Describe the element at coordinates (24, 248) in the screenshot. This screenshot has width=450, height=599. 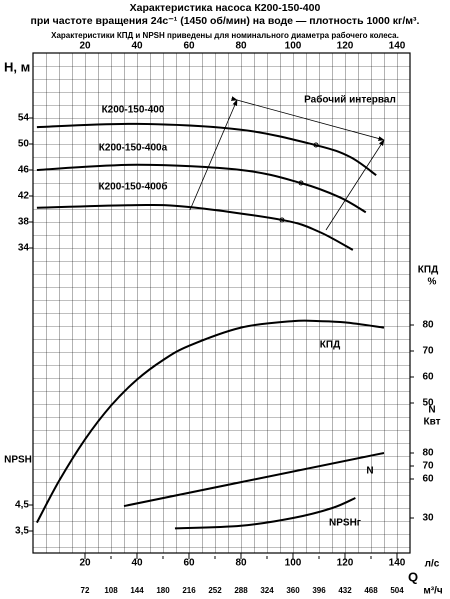
I see `y-tick-label: 34` at that location.